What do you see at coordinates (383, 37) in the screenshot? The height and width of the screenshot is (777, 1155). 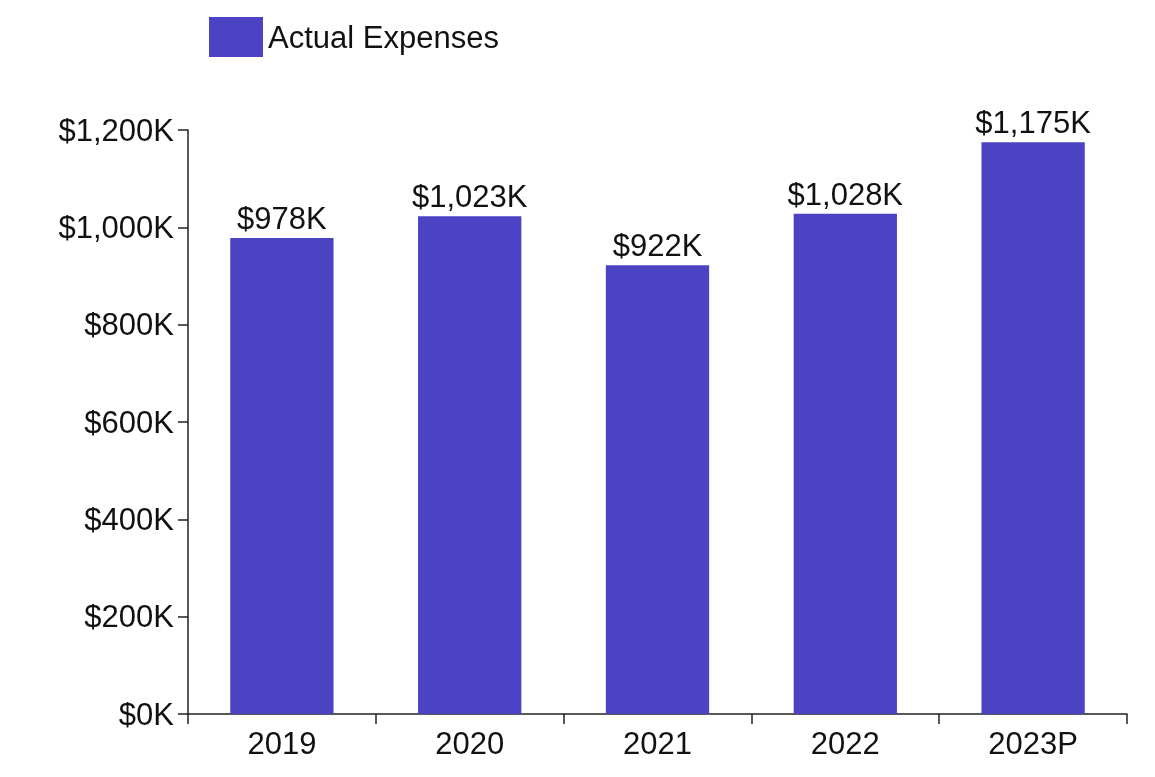 I see `legend-label: Actual Expenses` at bounding box center [383, 37].